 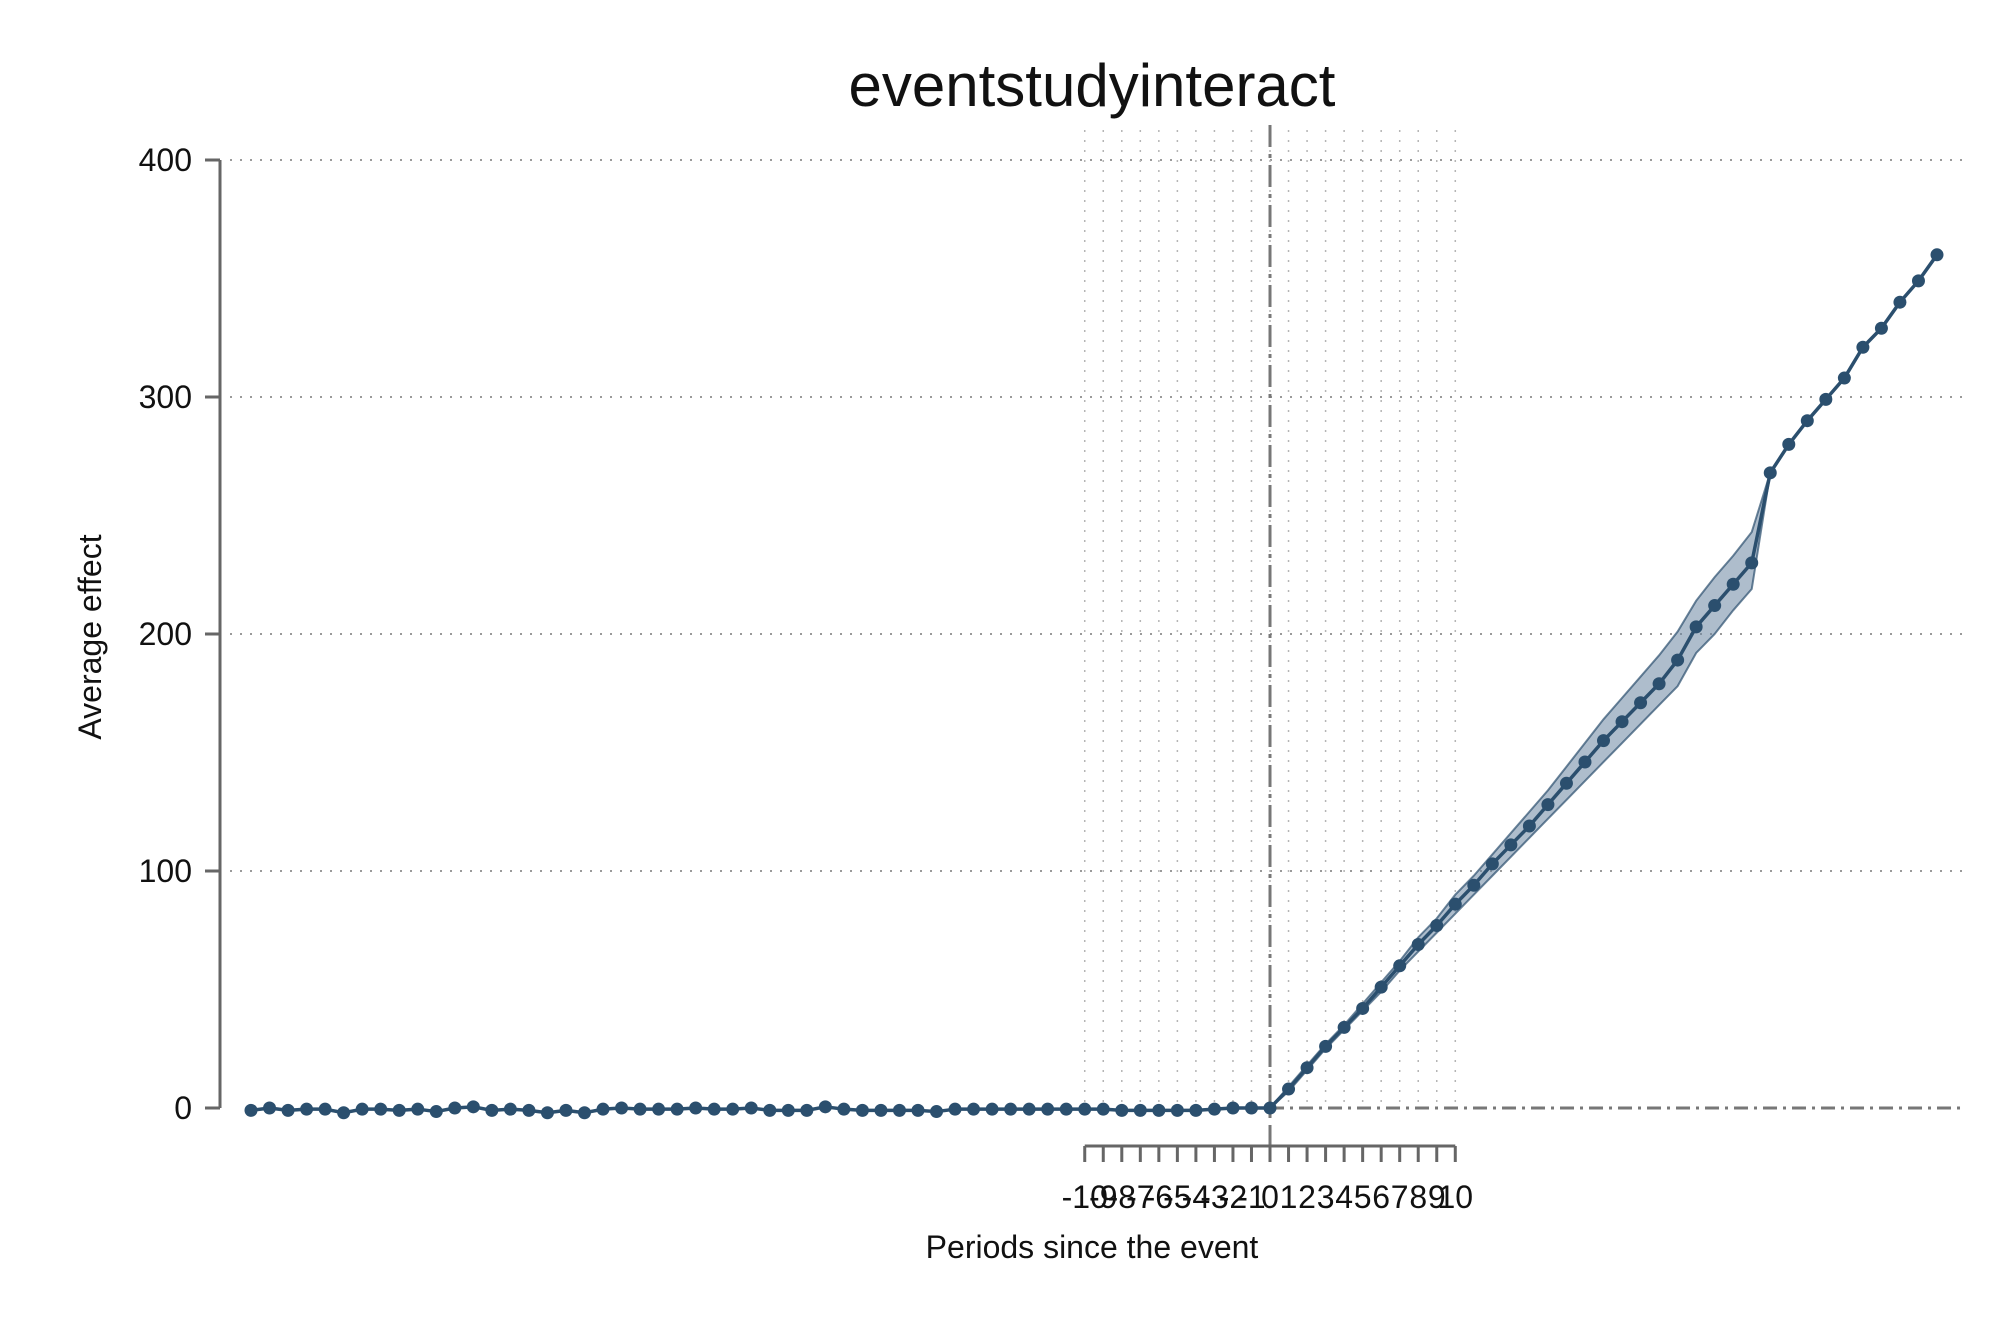 I want to click on x-tick-label: -10, so click(x=1085, y=1197).